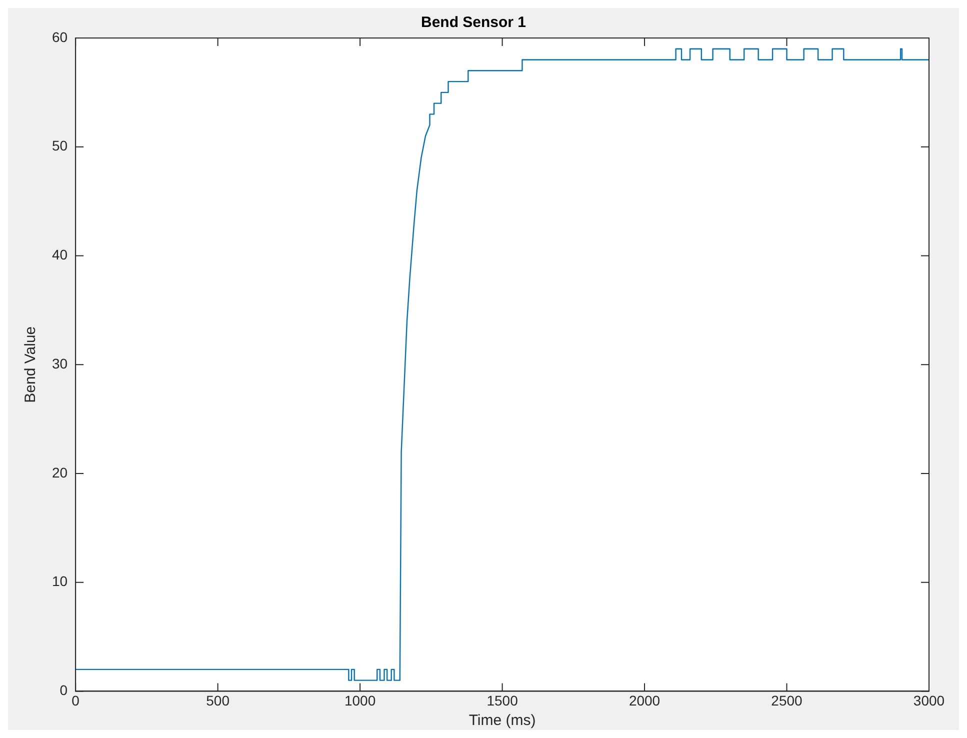 The height and width of the screenshot is (738, 967). I want to click on x-tick-label: 500, so click(218, 700).